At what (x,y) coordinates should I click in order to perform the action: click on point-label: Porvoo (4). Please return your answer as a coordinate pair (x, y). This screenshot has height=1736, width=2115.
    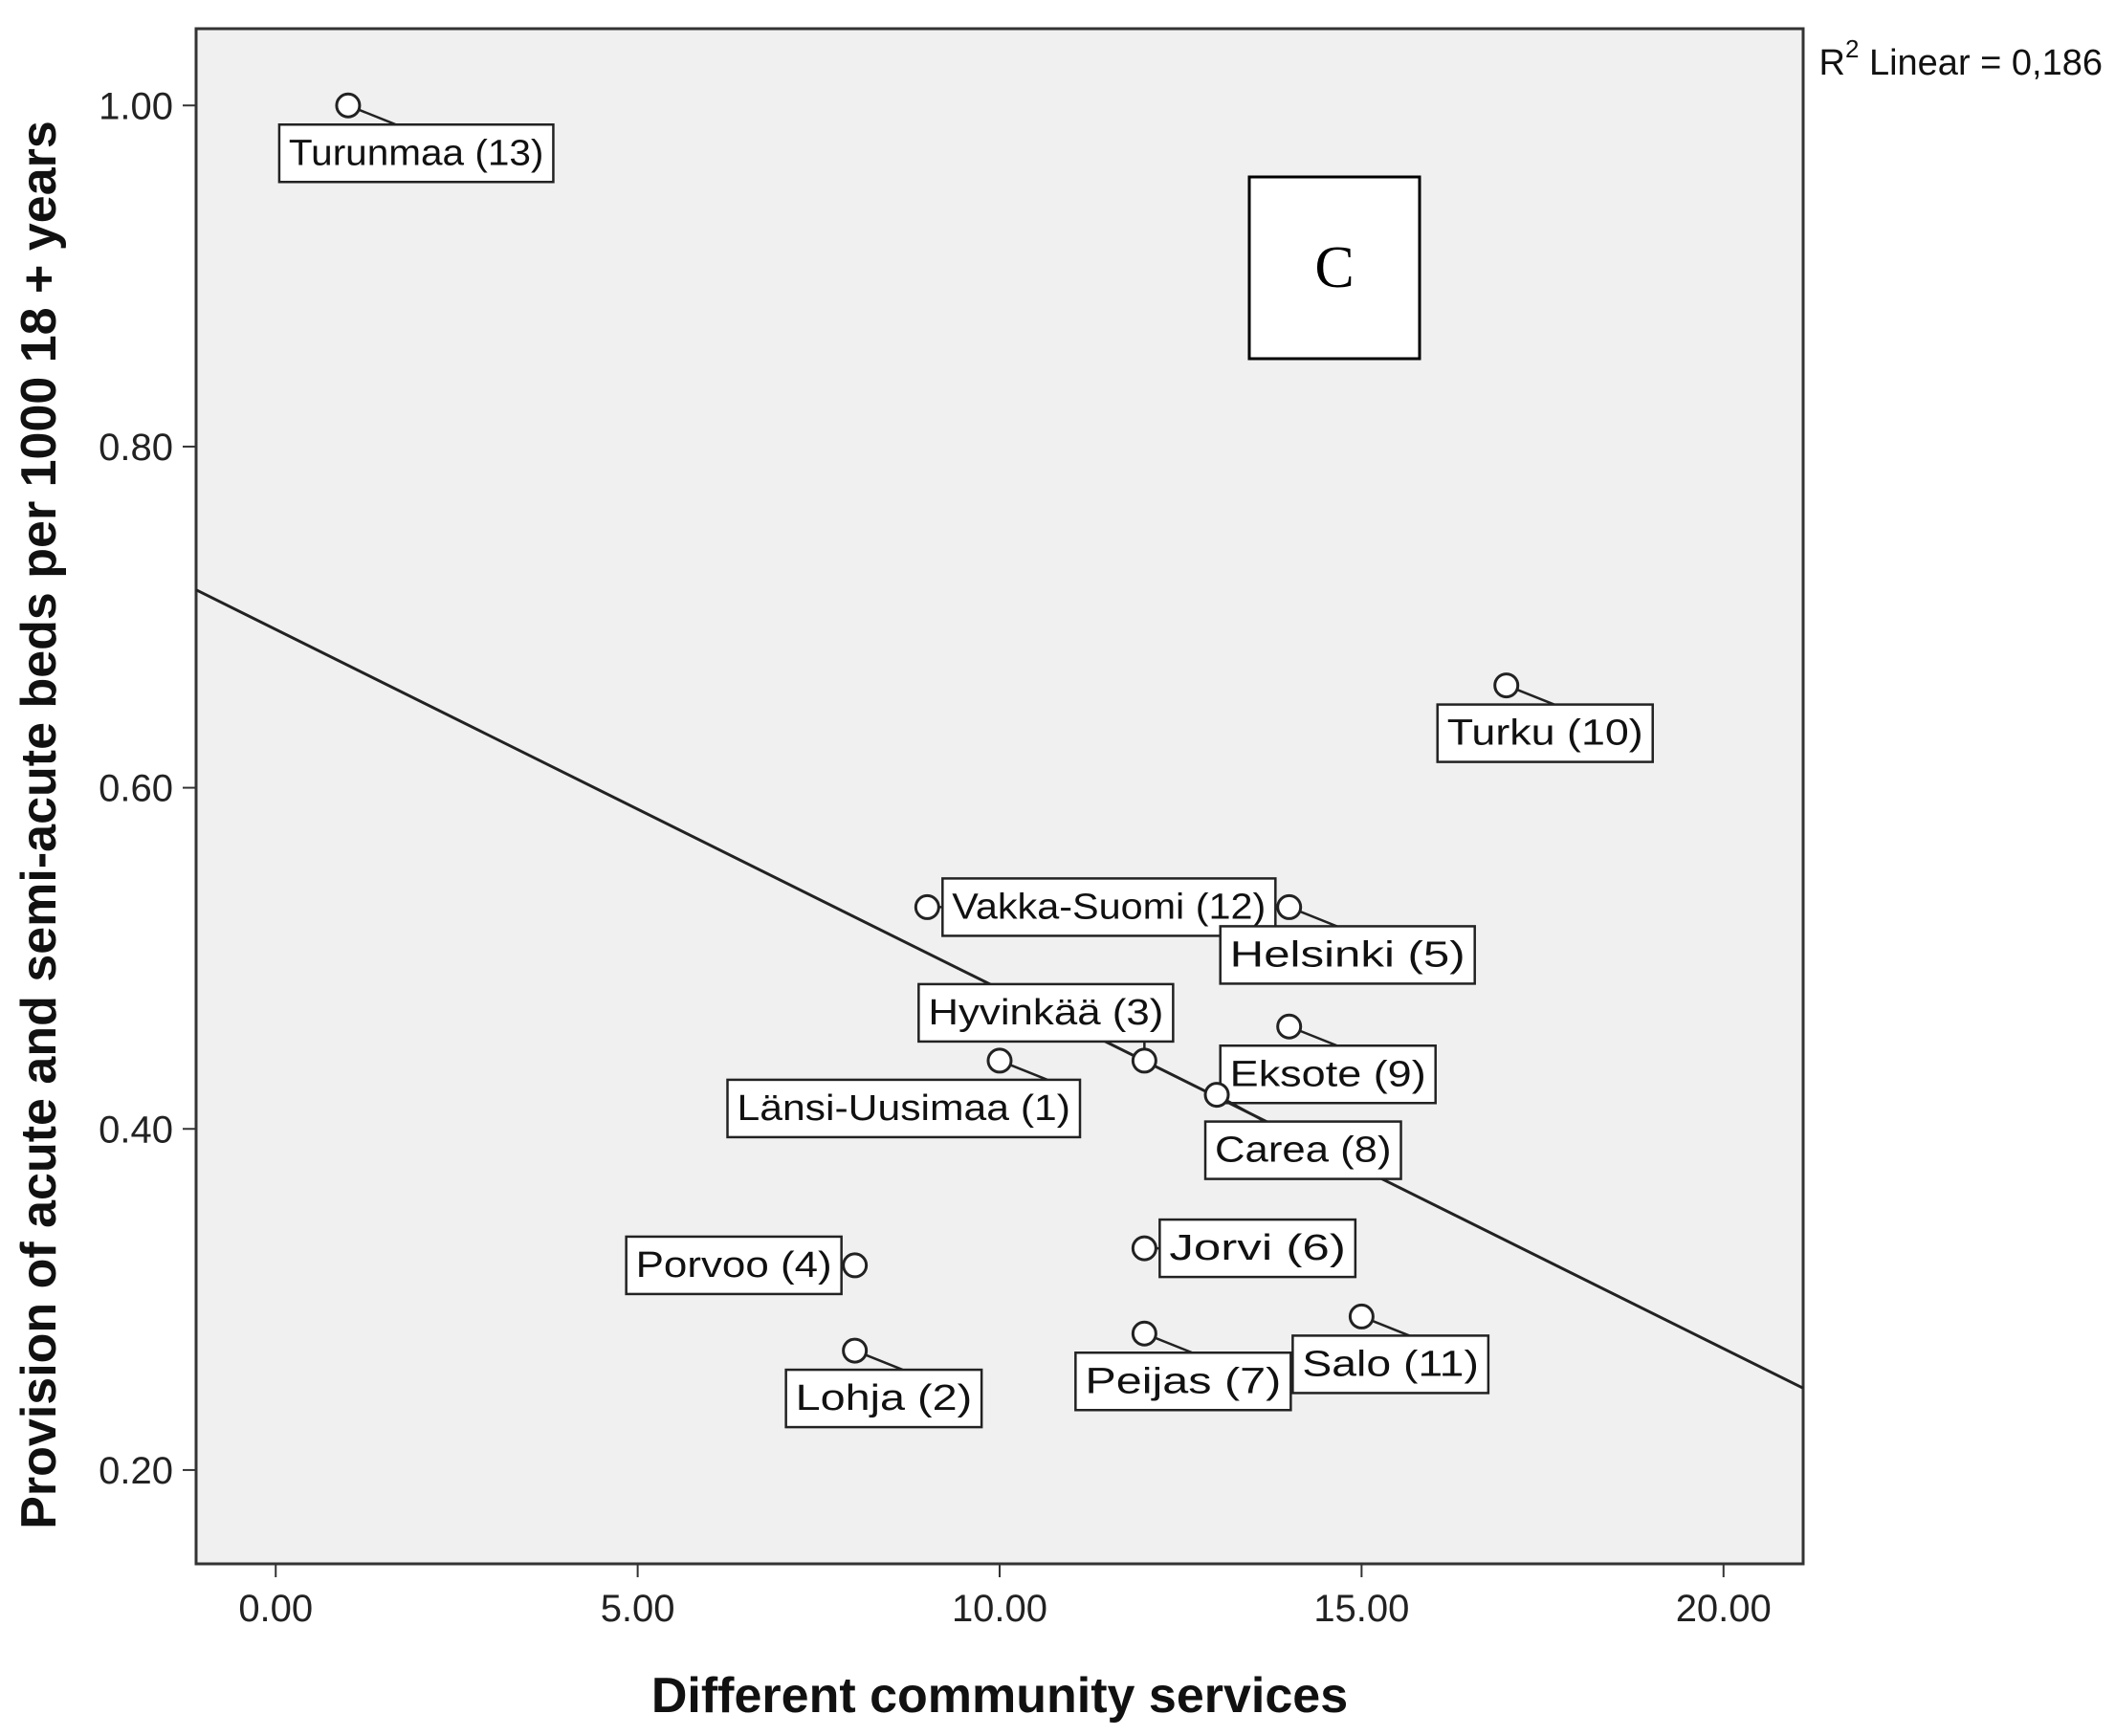
    Looking at the image, I should click on (734, 1265).